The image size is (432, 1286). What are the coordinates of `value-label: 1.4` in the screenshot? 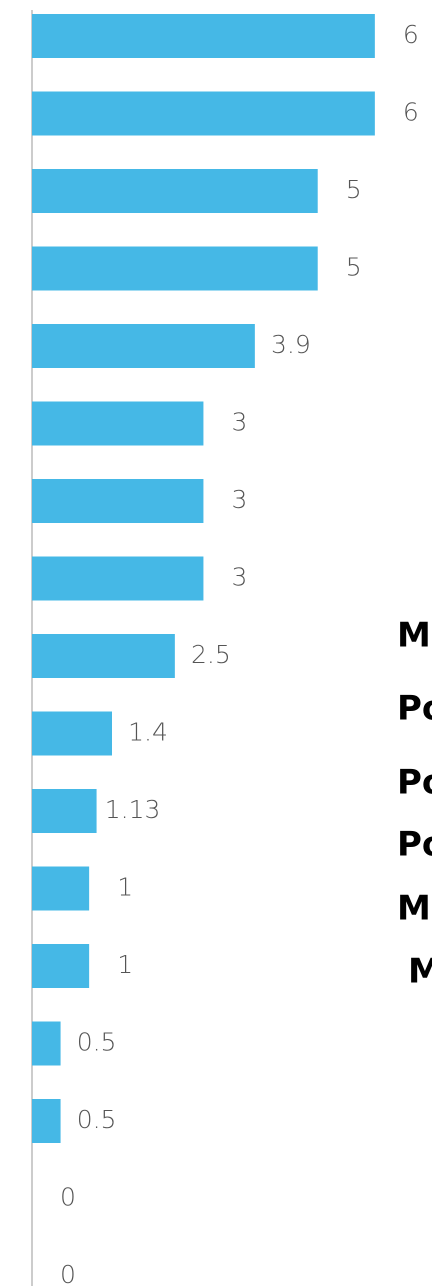 It's located at (148, 732).